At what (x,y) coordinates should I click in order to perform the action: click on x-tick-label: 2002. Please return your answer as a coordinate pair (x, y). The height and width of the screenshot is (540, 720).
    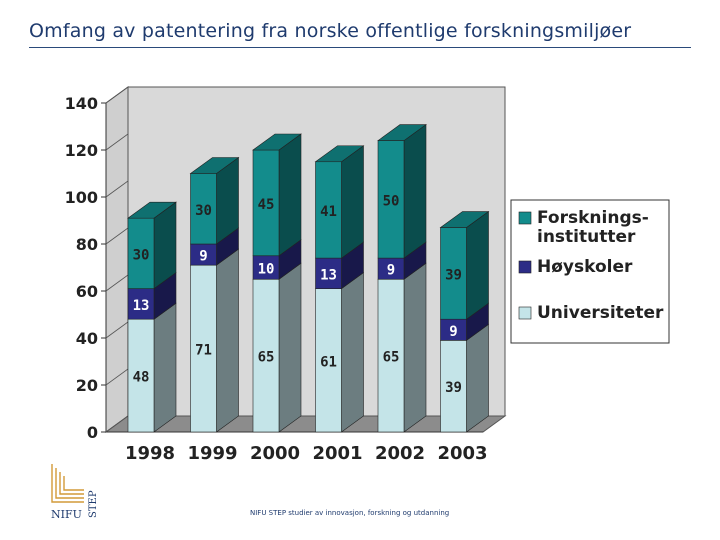
    Looking at the image, I should click on (400, 453).